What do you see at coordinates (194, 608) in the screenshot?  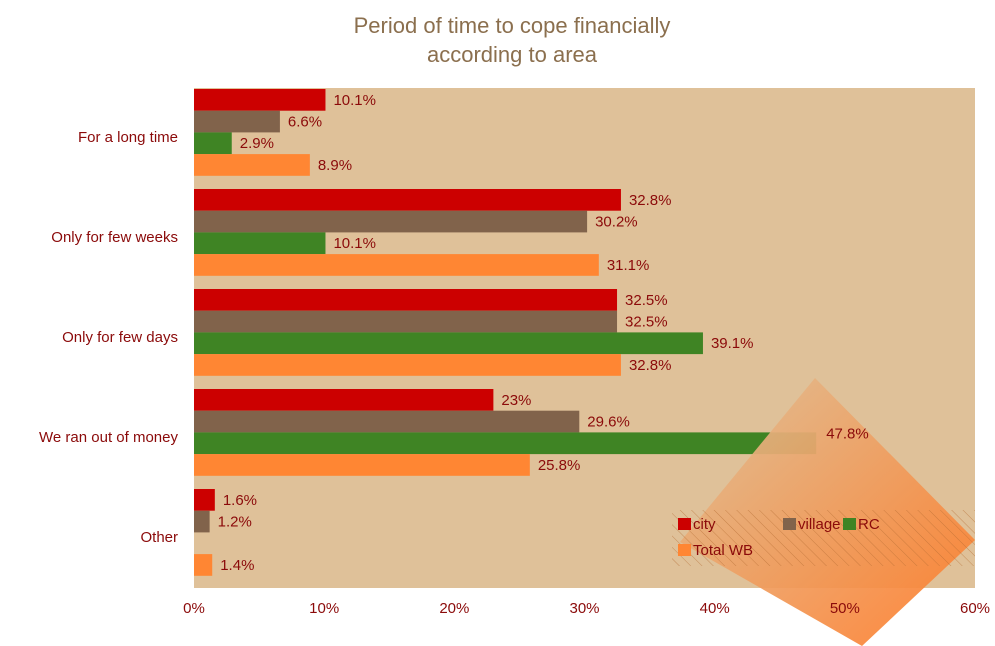 I see `x-tick-label: 0%` at bounding box center [194, 608].